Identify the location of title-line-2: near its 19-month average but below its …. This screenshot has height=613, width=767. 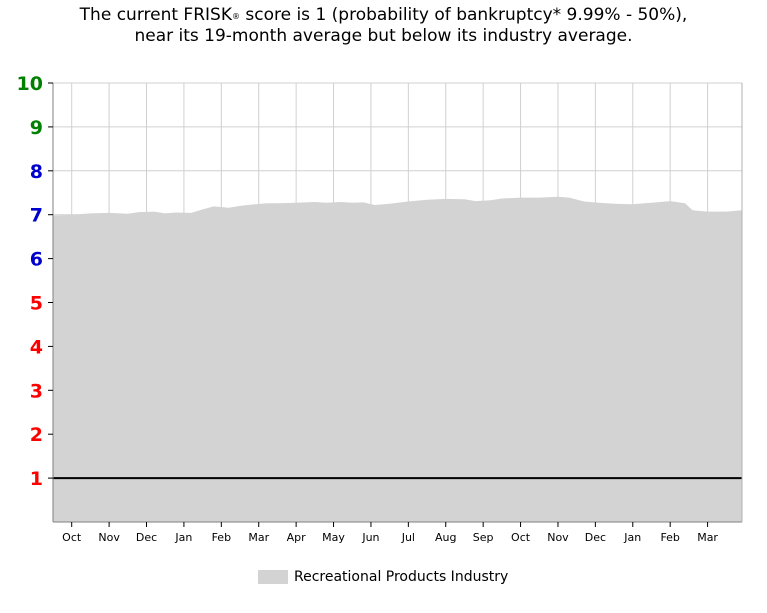
(383, 36).